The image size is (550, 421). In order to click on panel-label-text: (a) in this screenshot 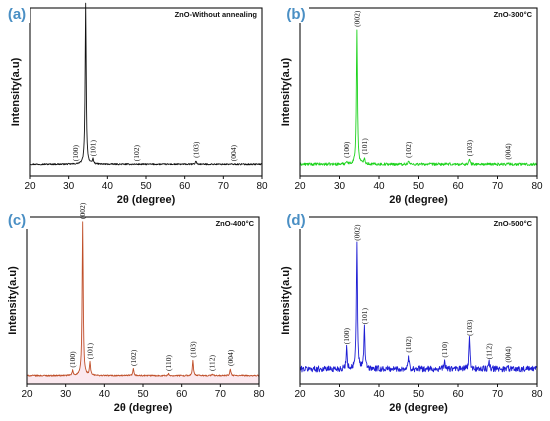, I will do `click(17, 14)`.